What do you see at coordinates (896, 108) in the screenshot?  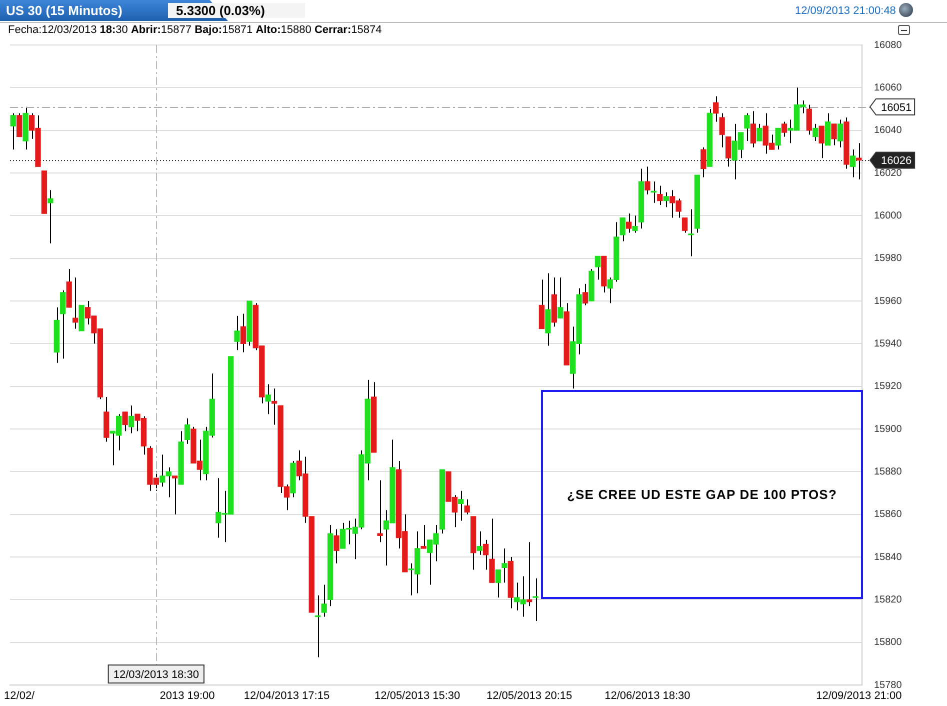 I see `ref-line-label: 16051` at bounding box center [896, 108].